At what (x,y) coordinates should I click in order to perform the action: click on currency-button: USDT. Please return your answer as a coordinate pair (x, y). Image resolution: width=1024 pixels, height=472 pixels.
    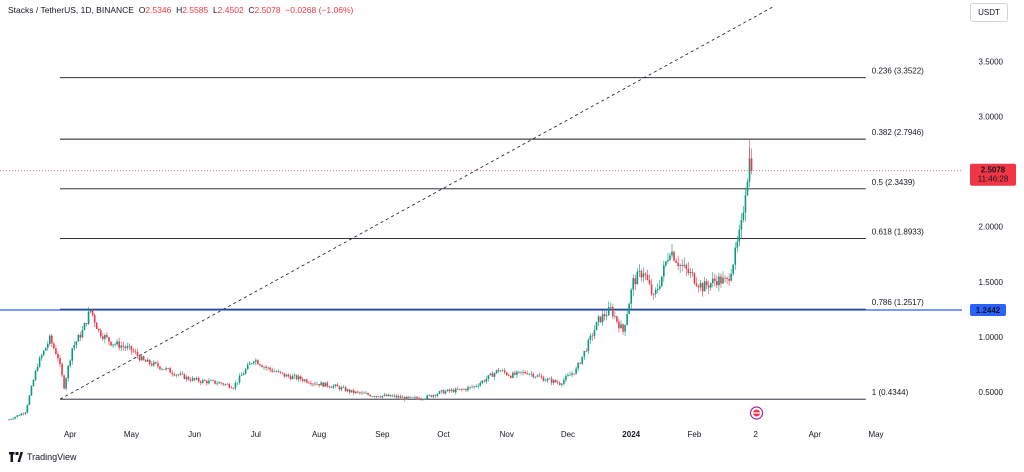
    Looking at the image, I should click on (989, 12).